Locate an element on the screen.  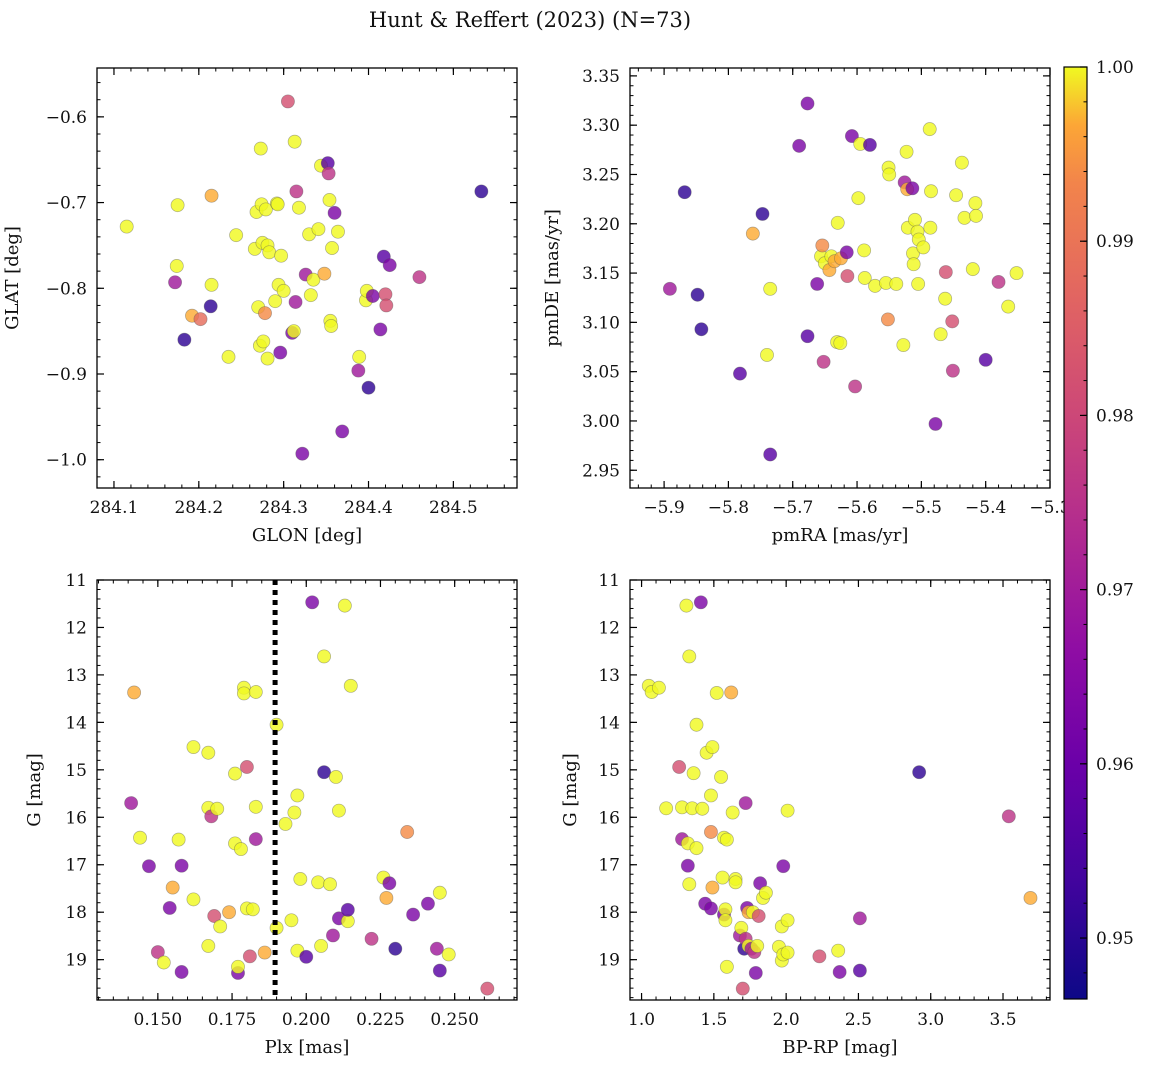
y-tick-label: 13 is located at coordinates (609, 676).